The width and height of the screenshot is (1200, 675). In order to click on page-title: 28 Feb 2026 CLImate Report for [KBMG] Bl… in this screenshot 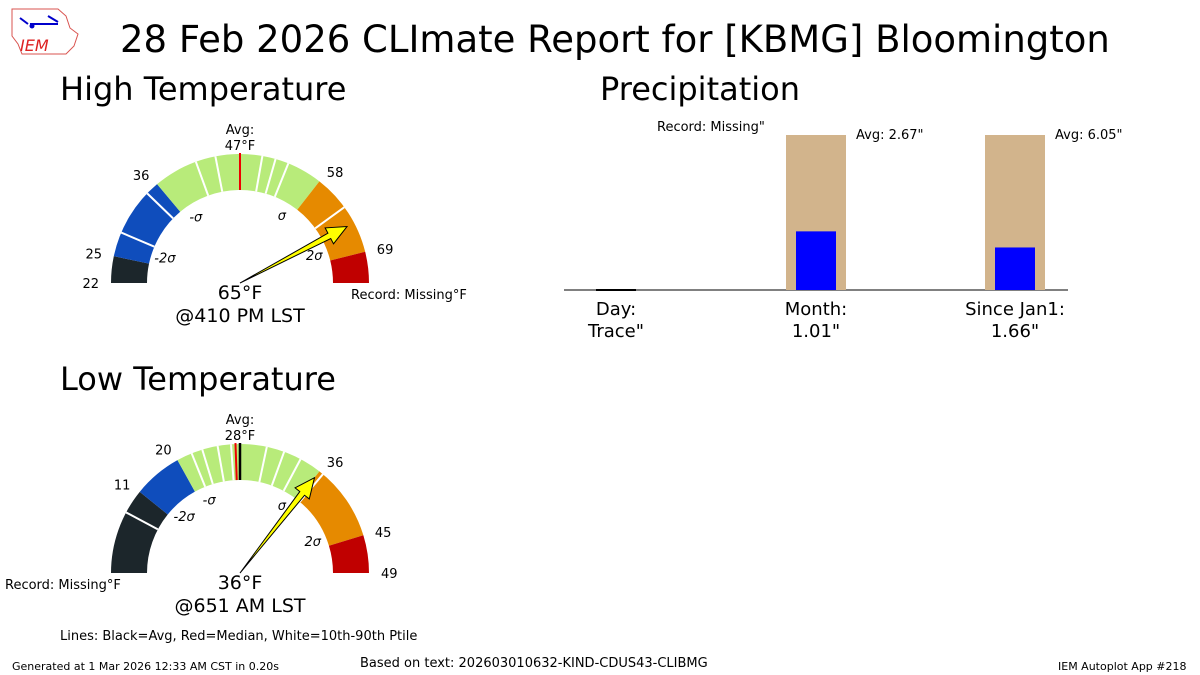, I will do `click(615, 39)`.